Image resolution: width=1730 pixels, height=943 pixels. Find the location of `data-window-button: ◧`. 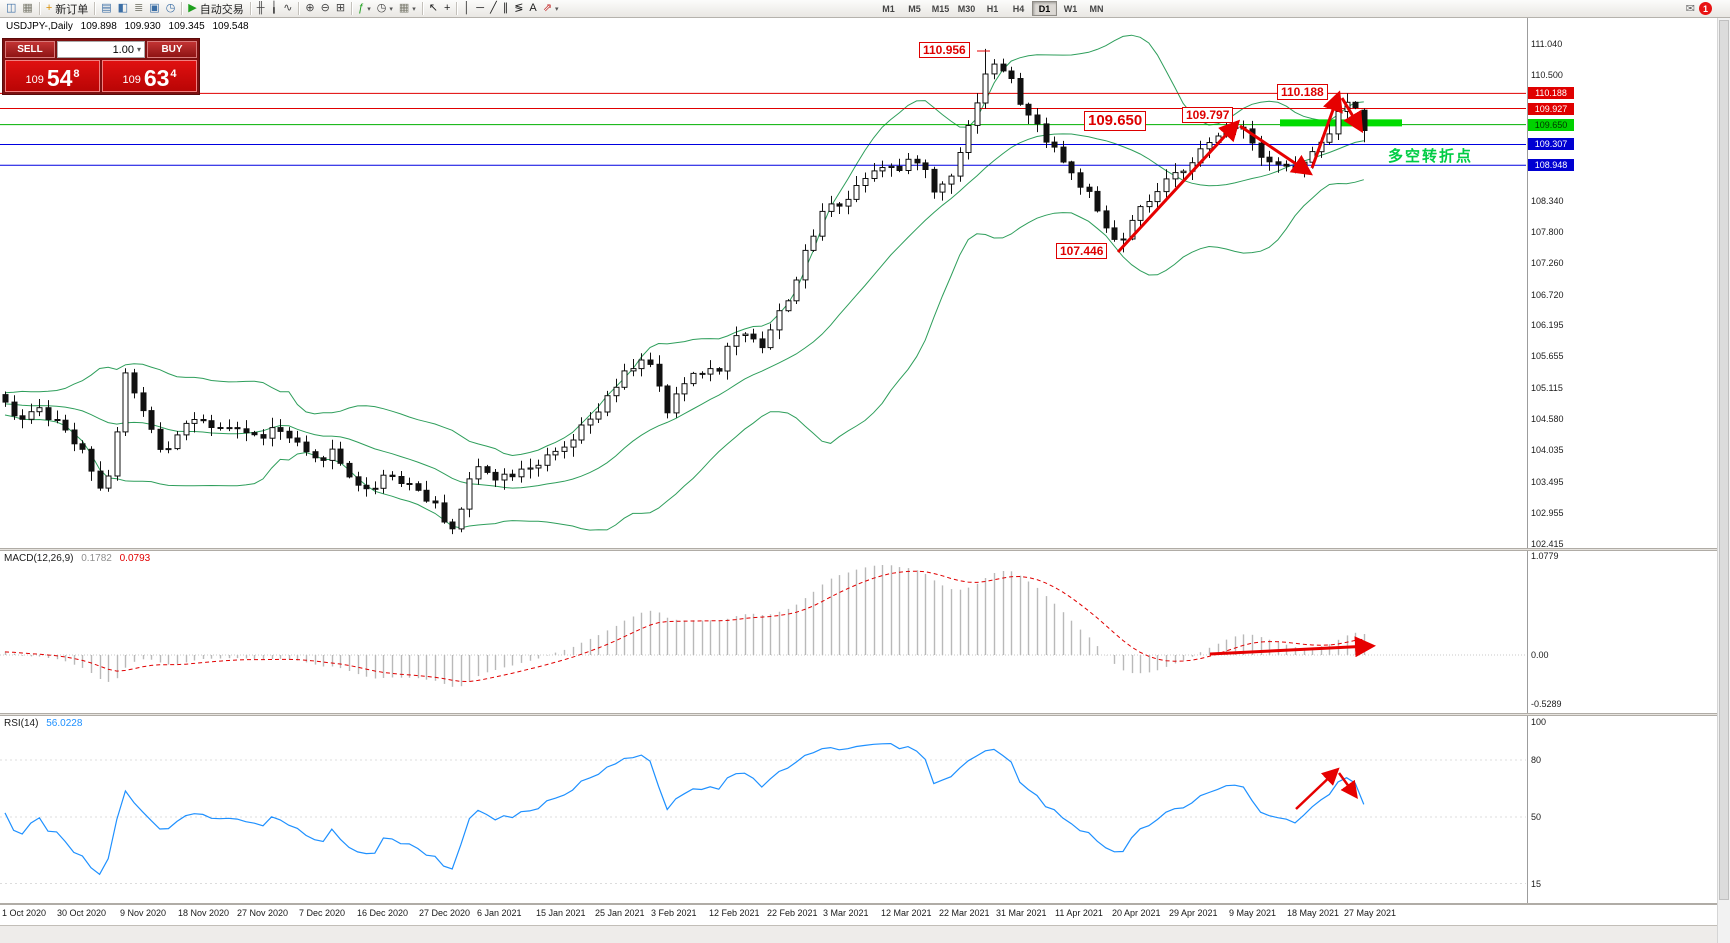

data-window-button: ◧ is located at coordinates (123, 9).